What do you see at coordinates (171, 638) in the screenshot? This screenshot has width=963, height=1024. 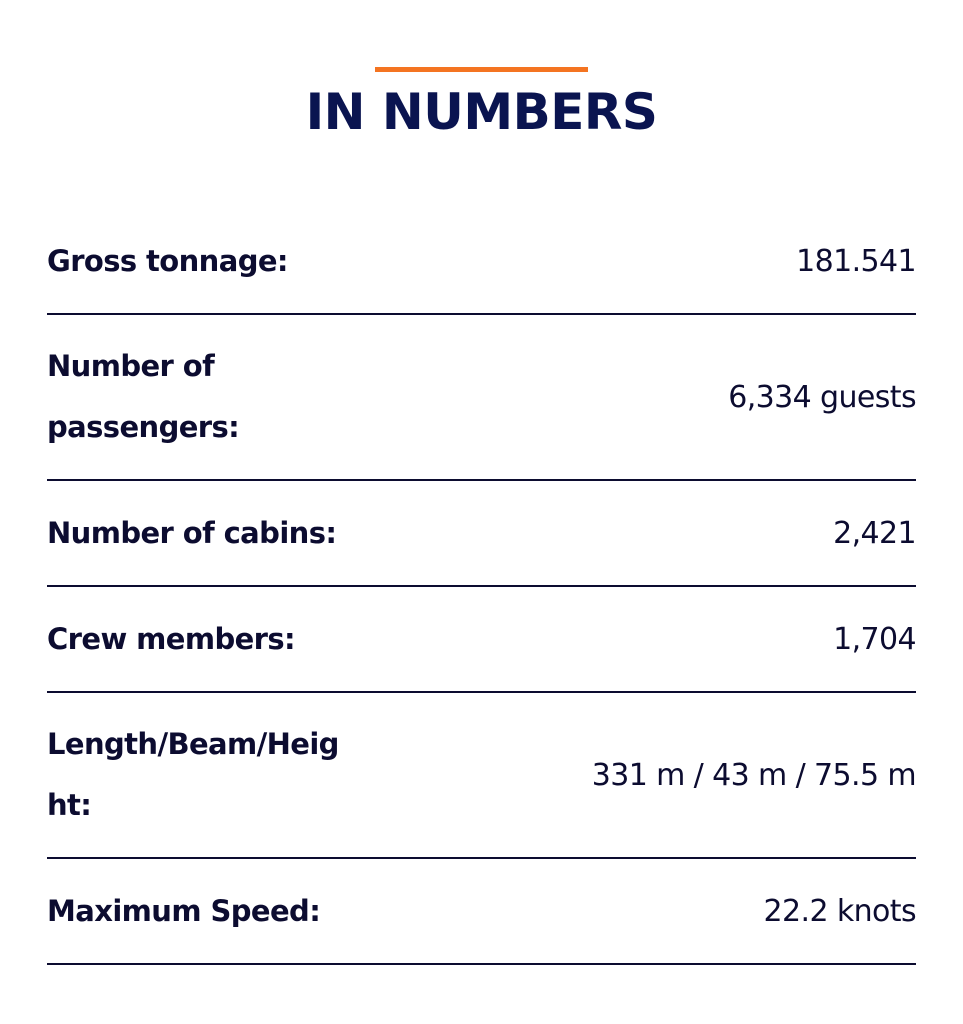 I see `spec-label: Crew members:` at bounding box center [171, 638].